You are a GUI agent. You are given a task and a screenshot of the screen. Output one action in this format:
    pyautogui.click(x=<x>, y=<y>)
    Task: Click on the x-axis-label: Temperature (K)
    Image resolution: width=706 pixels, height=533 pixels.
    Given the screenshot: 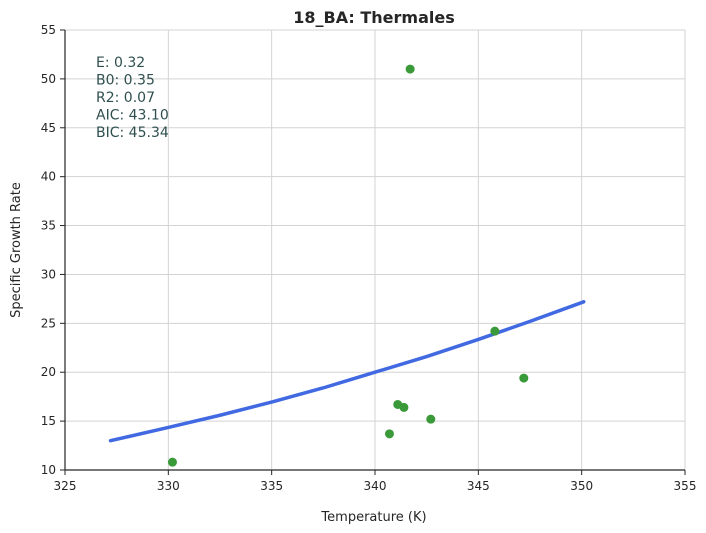 What is the action you would take?
    pyautogui.click(x=373, y=517)
    